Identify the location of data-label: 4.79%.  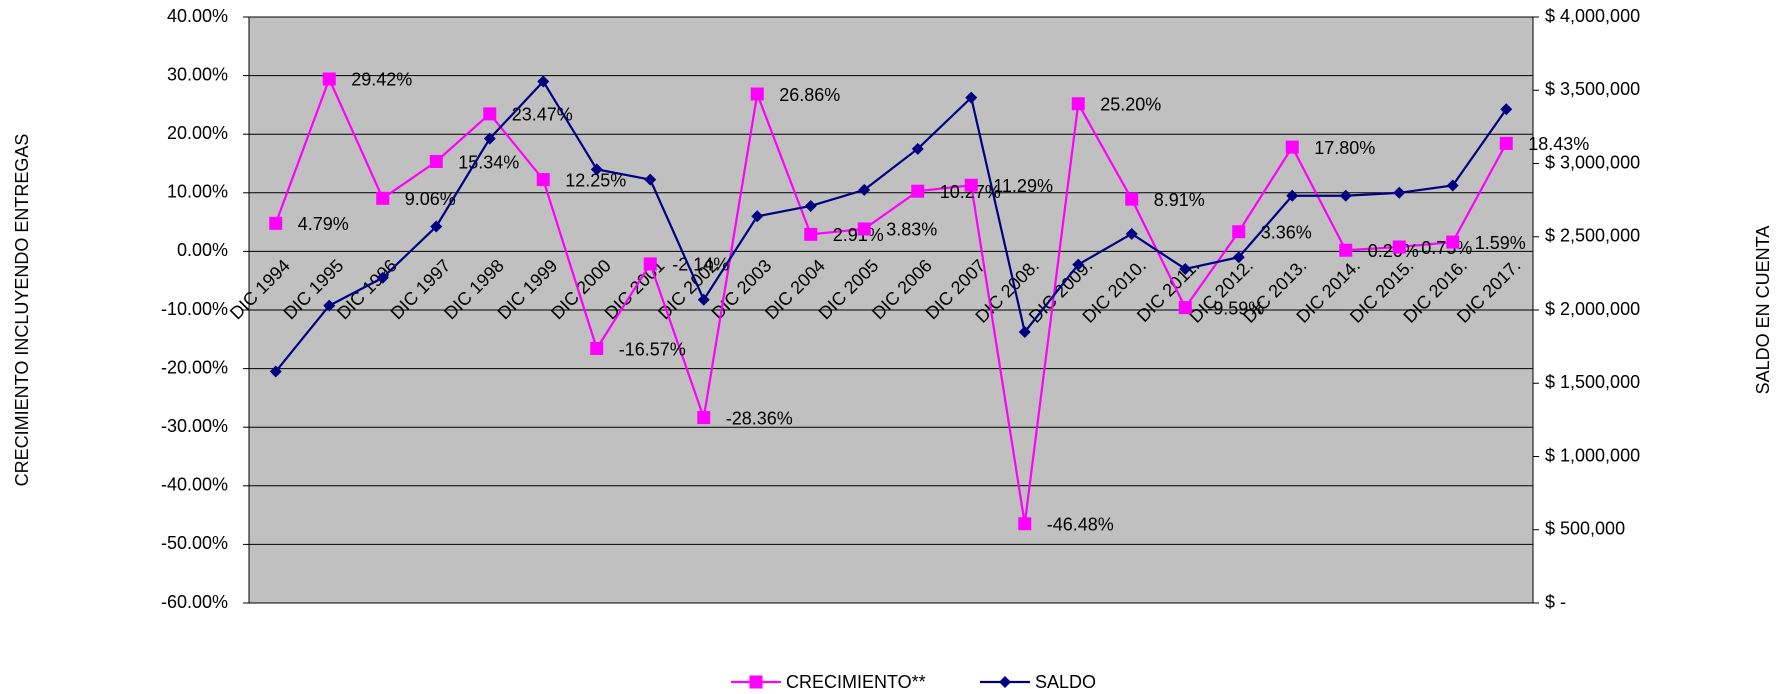
(323, 224).